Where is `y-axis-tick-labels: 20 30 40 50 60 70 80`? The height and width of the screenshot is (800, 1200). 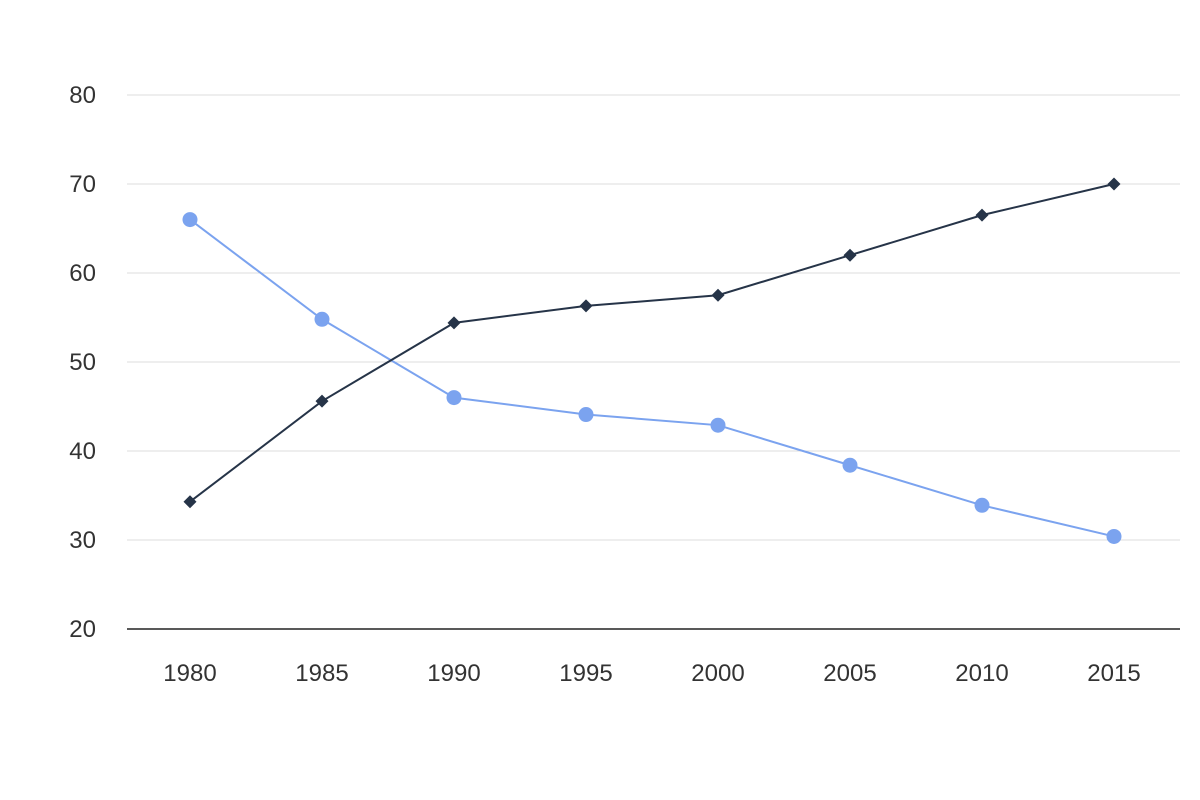 y-axis-tick-labels: 20 30 40 50 60 70 80 is located at coordinates (82, 362).